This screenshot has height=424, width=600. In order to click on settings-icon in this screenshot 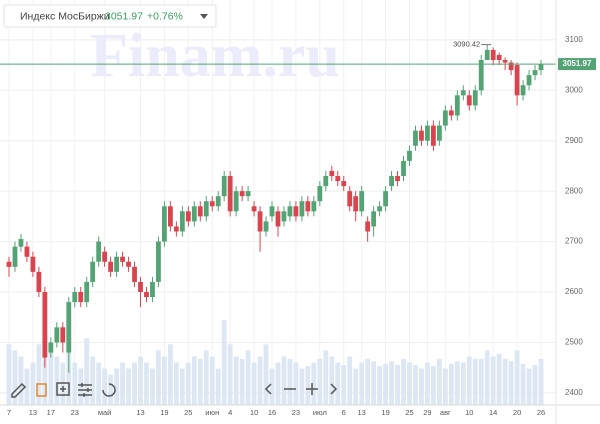, I will do `click(85, 390)`.